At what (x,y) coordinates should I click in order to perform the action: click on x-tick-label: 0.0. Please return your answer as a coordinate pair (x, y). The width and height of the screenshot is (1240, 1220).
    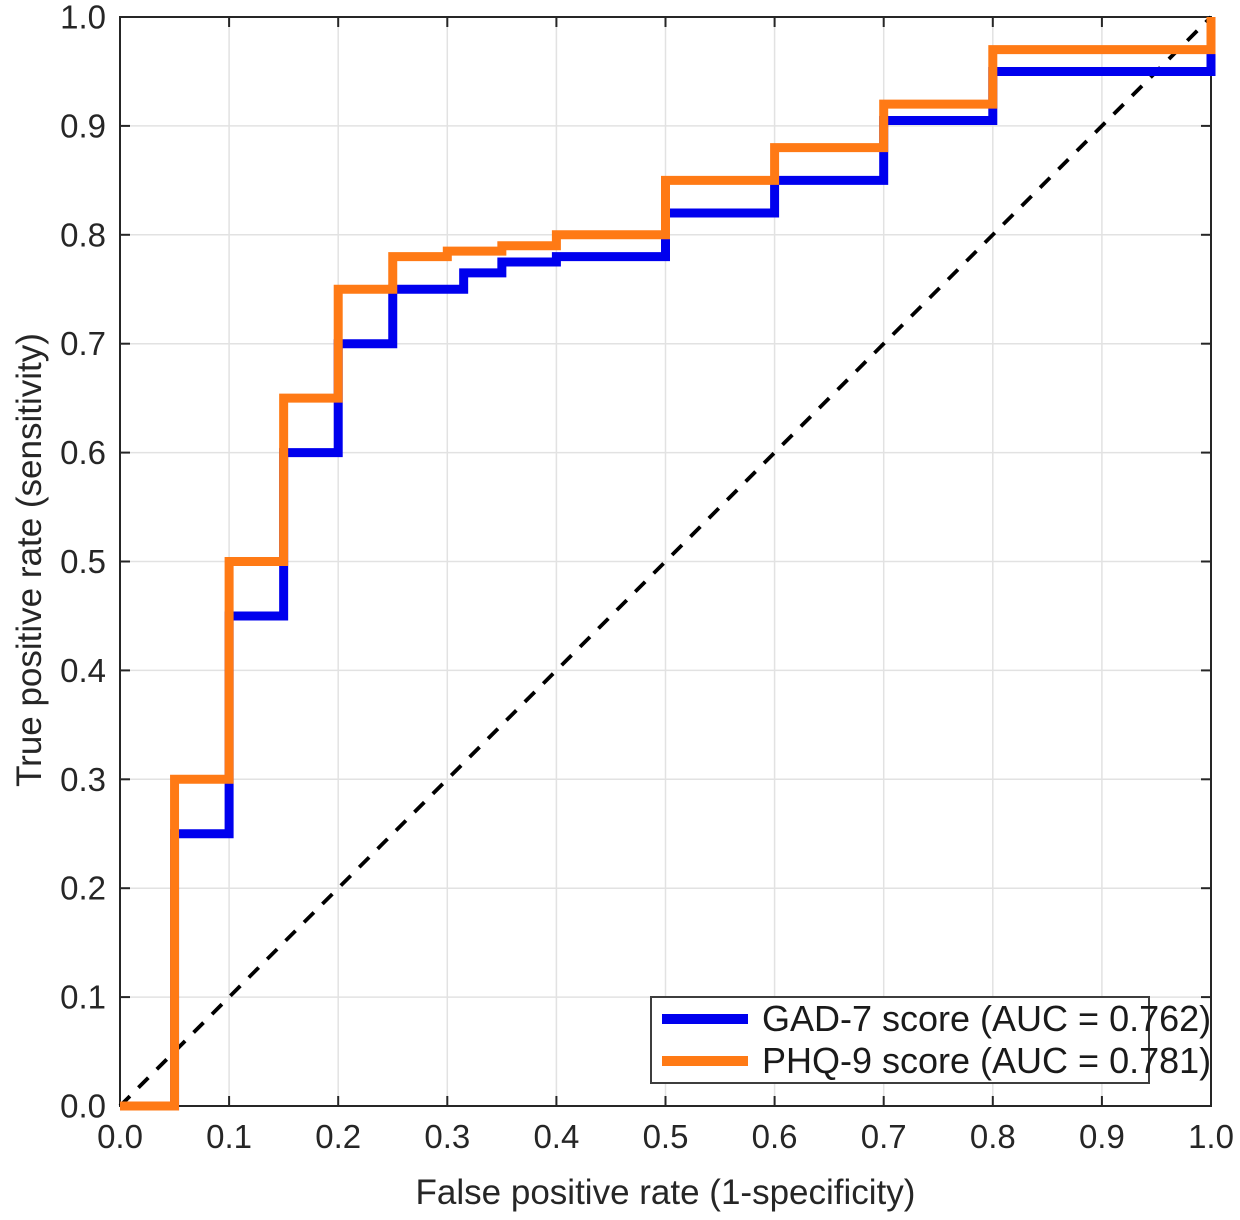
    Looking at the image, I should click on (120, 1136).